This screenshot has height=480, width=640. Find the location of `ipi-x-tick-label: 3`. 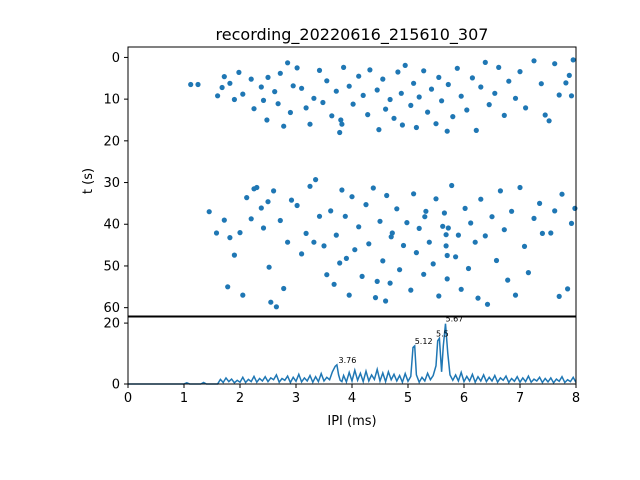

ipi-x-tick-label: 3 is located at coordinates (296, 398).